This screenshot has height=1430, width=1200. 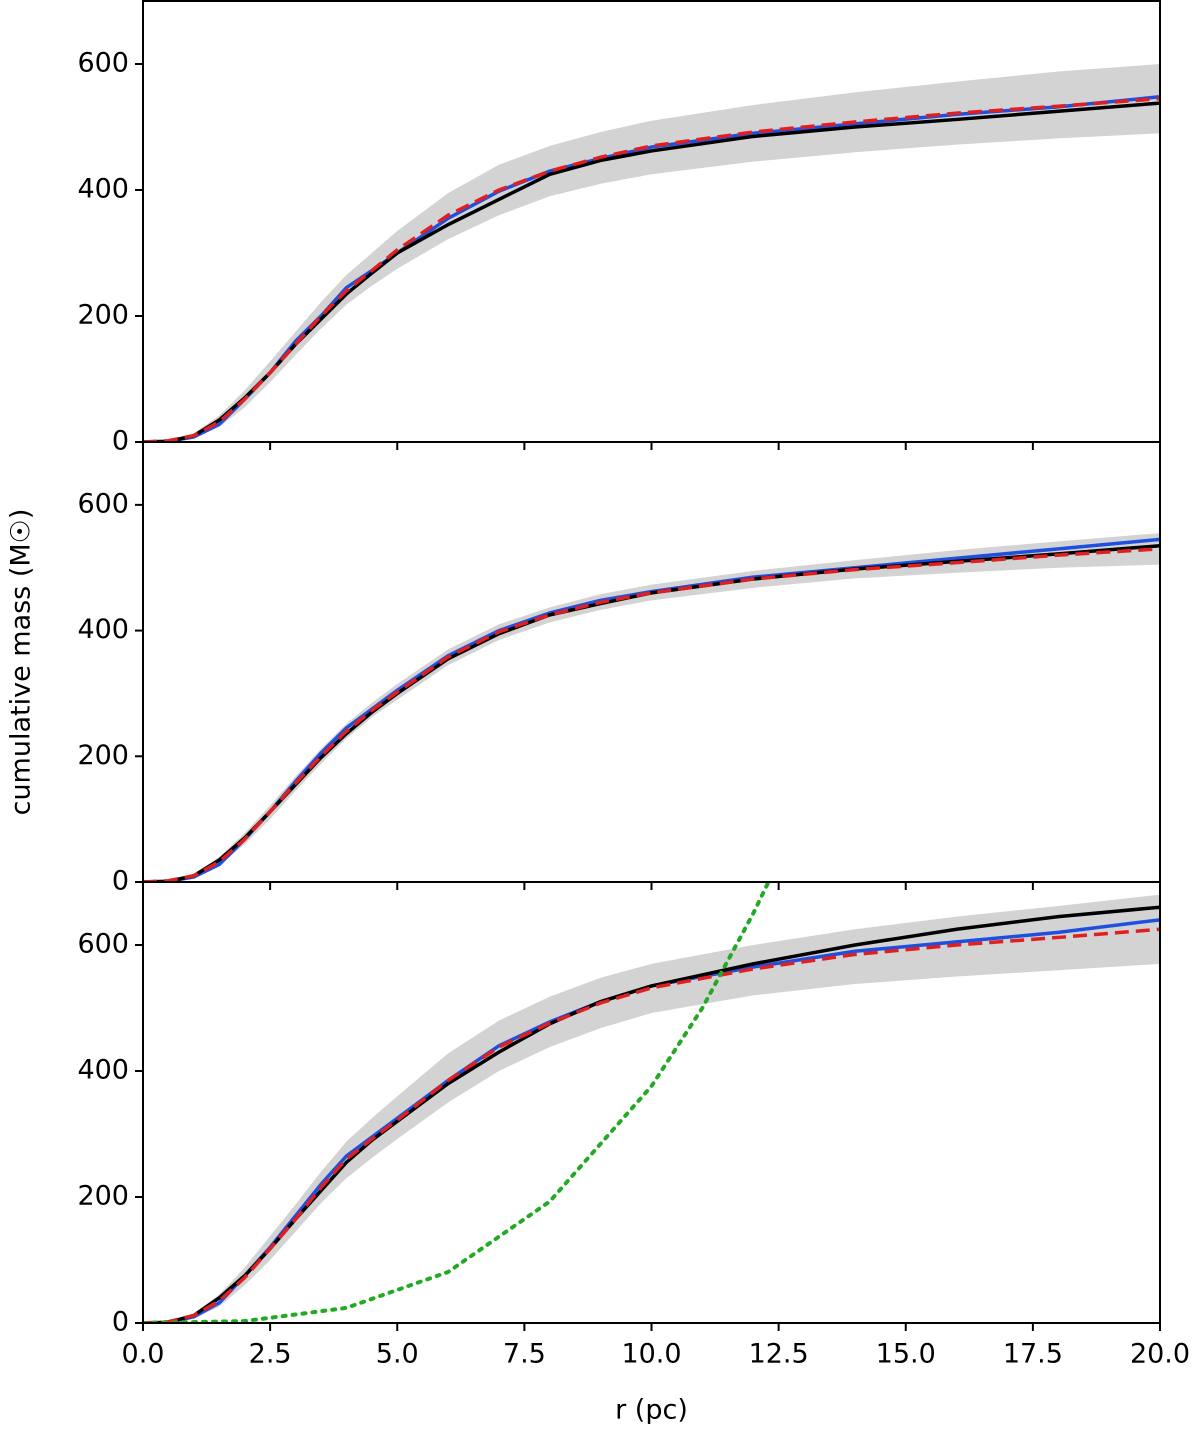 What do you see at coordinates (1160, 1354) in the screenshot?
I see `x-tick-label: 20.0` at bounding box center [1160, 1354].